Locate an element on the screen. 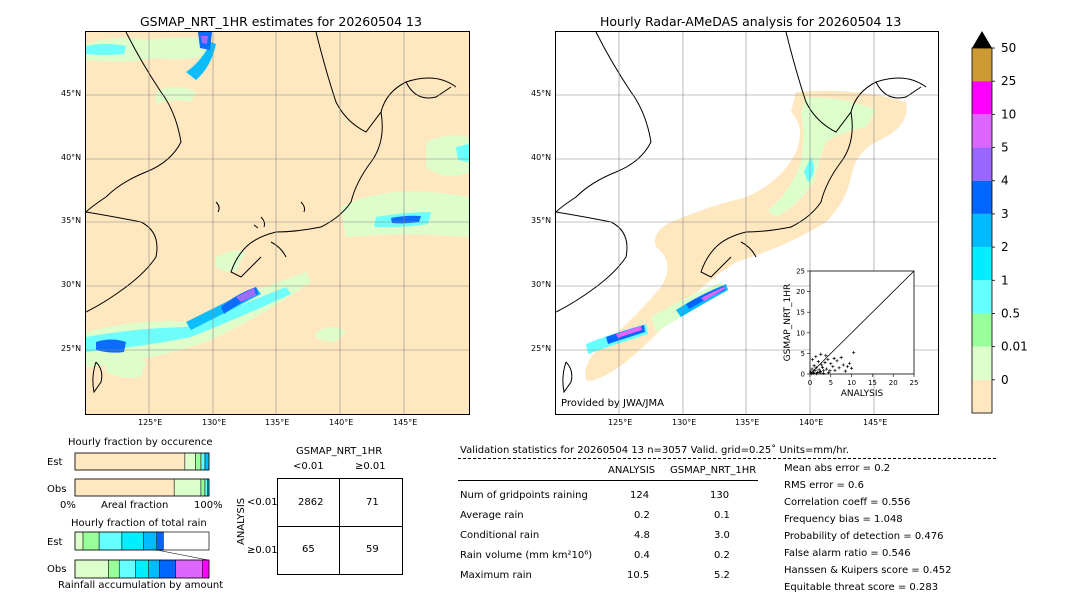  right-lon-label: 145°E is located at coordinates (875, 422).